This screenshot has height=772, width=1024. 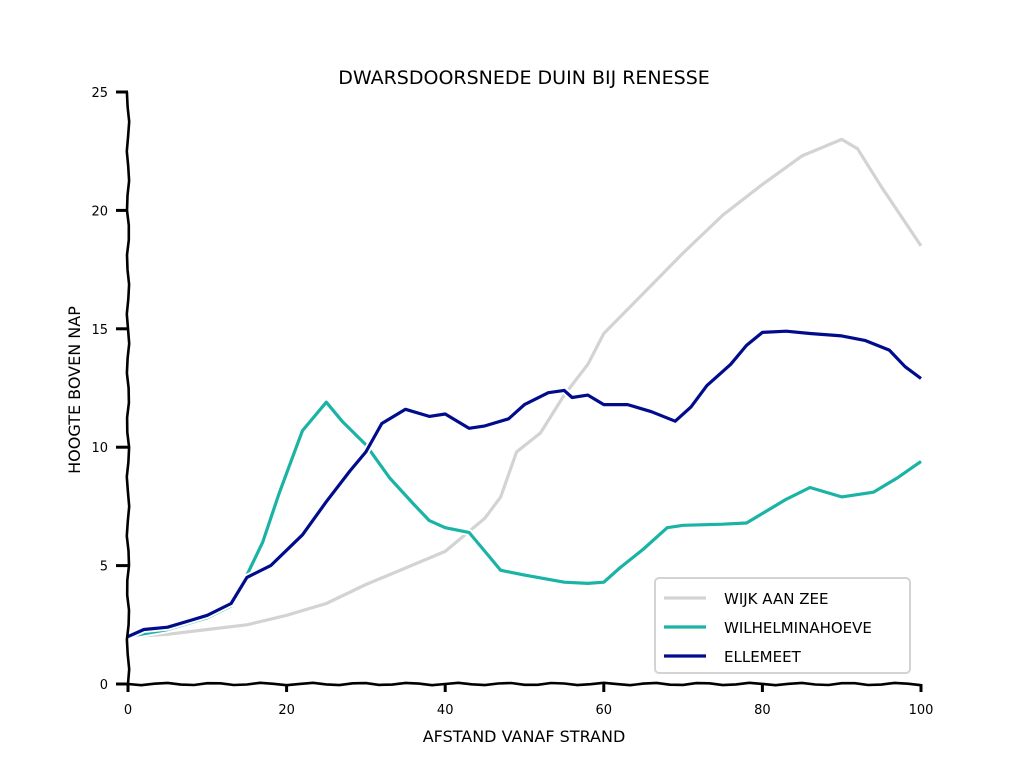 What do you see at coordinates (798, 628) in the screenshot?
I see `legend-label: WILHELMINAHOEVE` at bounding box center [798, 628].